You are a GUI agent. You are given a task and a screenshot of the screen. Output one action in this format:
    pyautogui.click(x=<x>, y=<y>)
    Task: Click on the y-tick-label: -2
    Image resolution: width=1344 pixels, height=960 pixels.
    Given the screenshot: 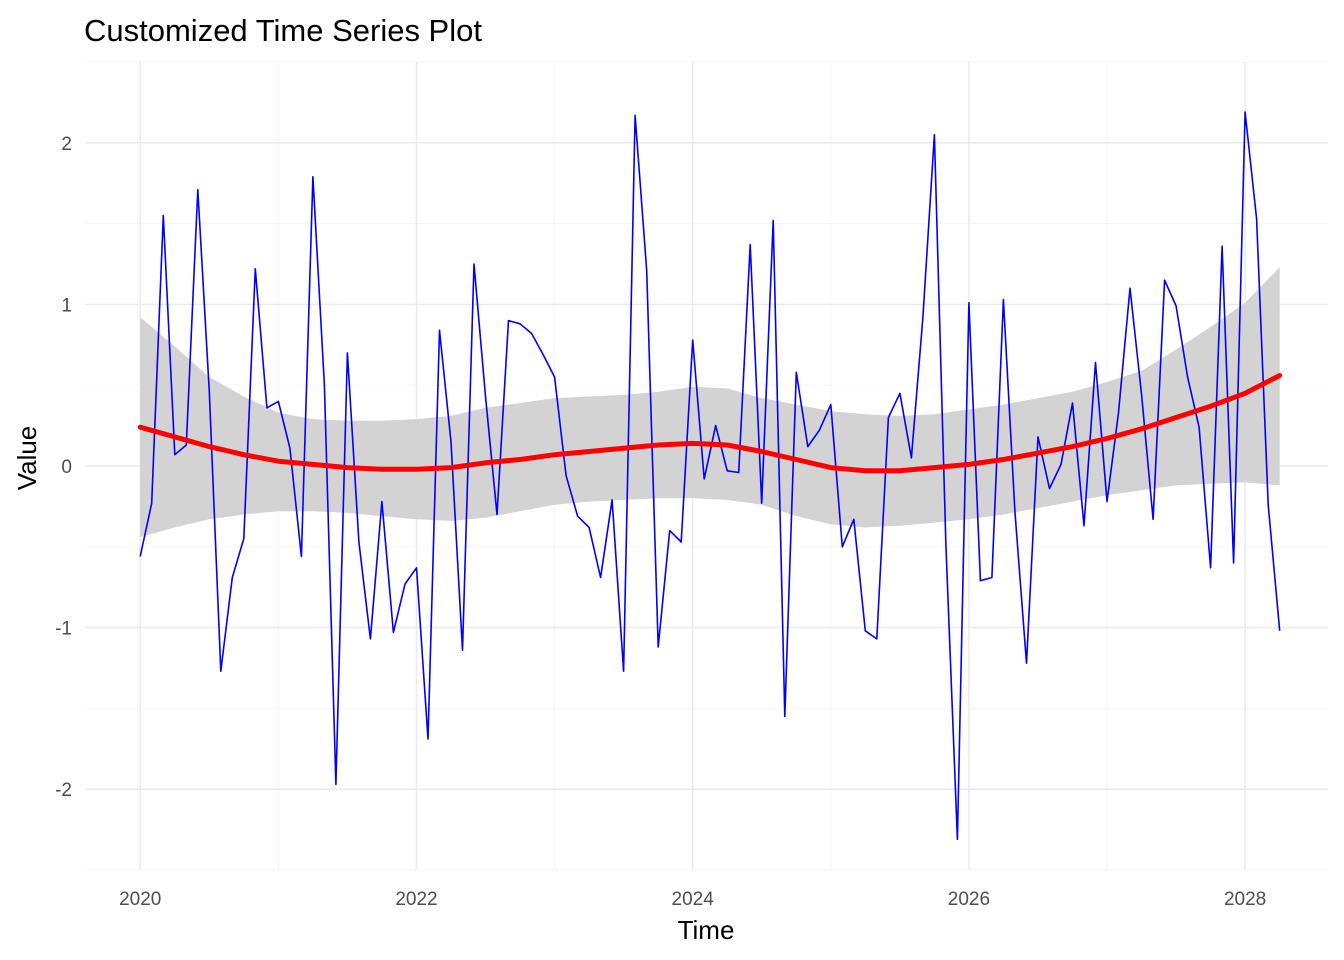 What is the action you would take?
    pyautogui.click(x=63, y=790)
    